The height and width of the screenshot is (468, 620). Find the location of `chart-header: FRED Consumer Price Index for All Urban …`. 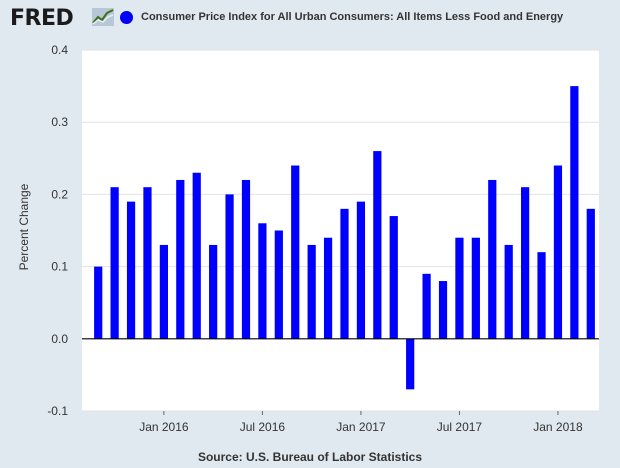

chart-header: FRED Consumer Price Index for All Urban … is located at coordinates (310, 18).